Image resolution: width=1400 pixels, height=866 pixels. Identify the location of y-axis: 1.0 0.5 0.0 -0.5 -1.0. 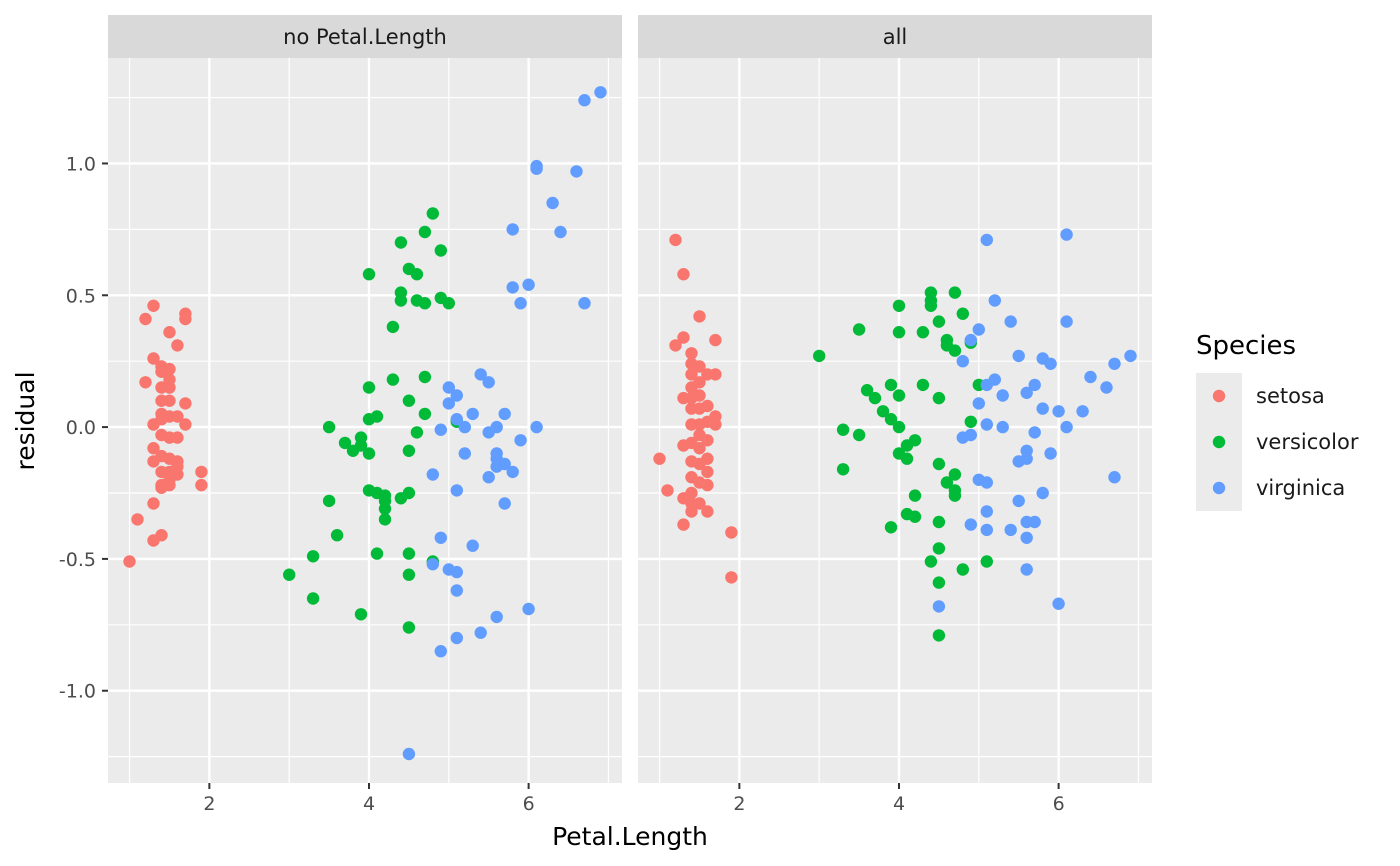
(83, 428).